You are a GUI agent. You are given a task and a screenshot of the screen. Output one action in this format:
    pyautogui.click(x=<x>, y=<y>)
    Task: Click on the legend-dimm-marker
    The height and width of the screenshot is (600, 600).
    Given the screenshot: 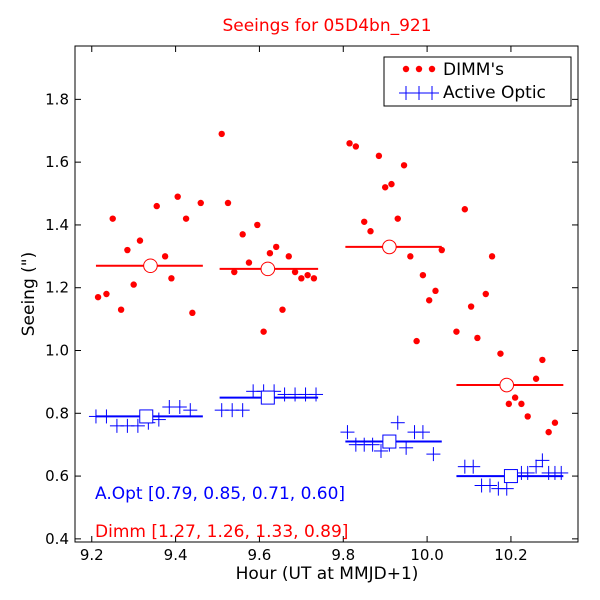 What is the action you would take?
    pyautogui.click(x=419, y=69)
    